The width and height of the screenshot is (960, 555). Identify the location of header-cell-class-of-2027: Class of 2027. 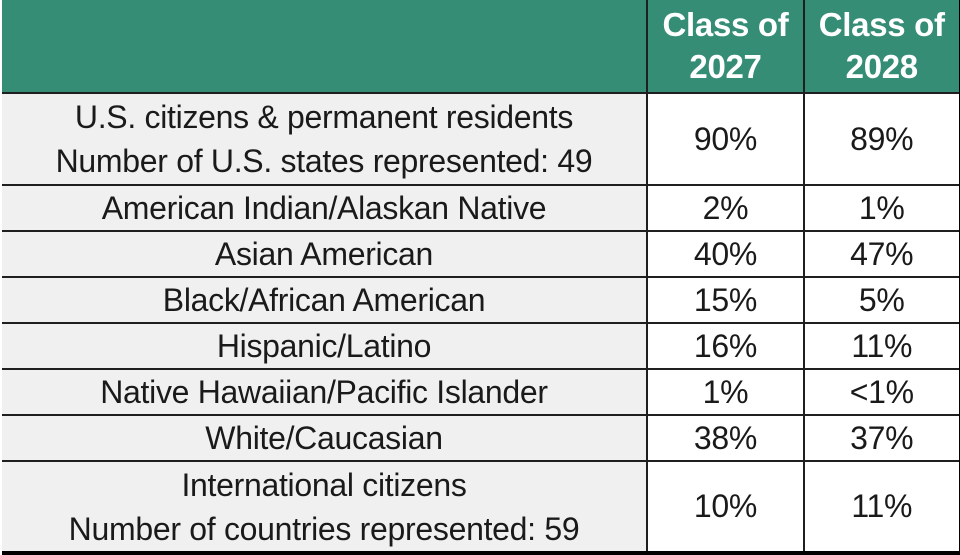
(725, 47).